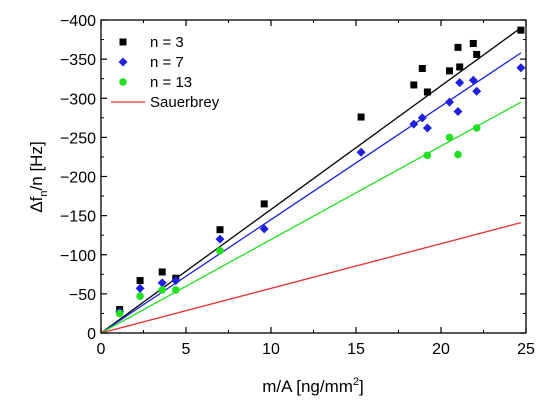  I want to click on y-tick-label: −350, so click(78, 60).